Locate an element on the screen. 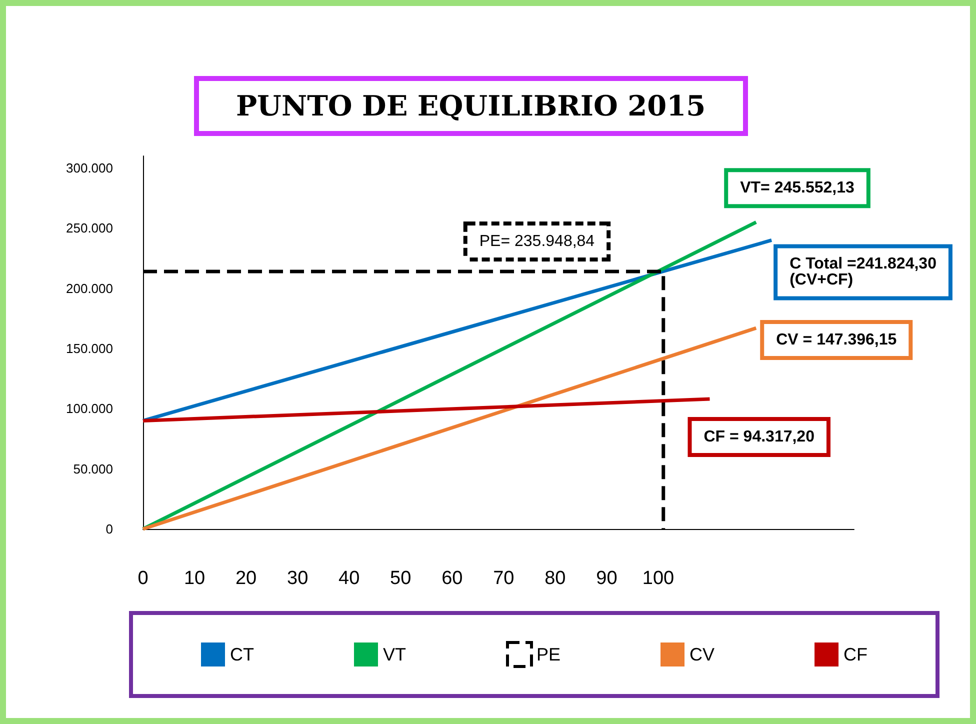 The width and height of the screenshot is (976, 724). x-tick-label: 60 is located at coordinates (452, 578).